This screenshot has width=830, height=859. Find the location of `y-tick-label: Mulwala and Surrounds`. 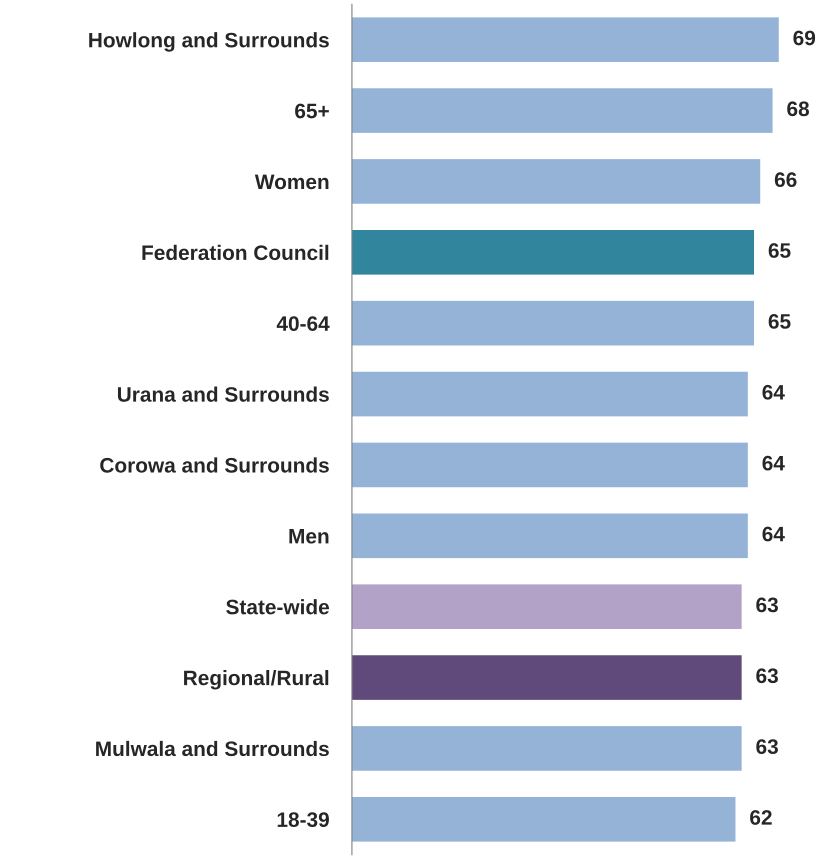

y-tick-label: Mulwala and Surrounds is located at coordinates (212, 748).